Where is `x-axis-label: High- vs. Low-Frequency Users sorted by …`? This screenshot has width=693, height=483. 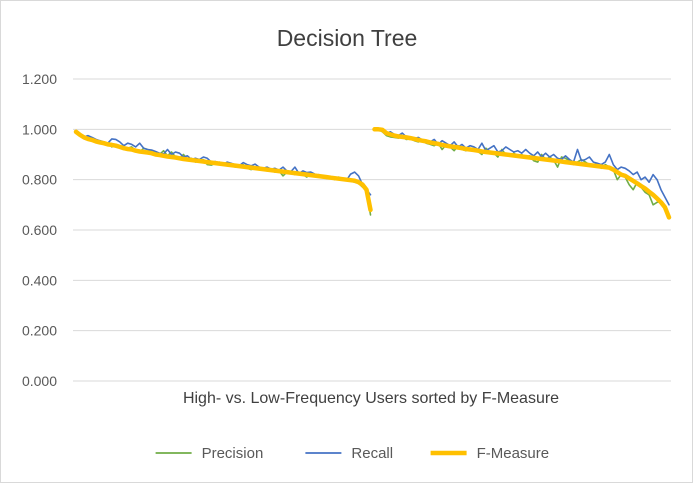 x-axis-label: High- vs. Low-Frequency Users sorted by … is located at coordinates (371, 398).